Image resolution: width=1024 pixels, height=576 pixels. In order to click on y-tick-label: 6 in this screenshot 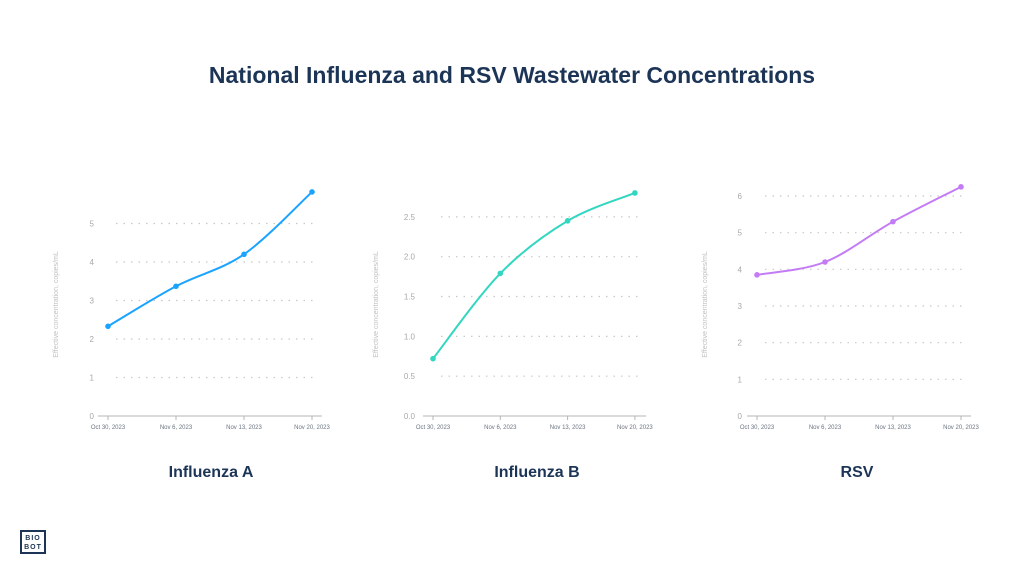, I will do `click(740, 196)`.